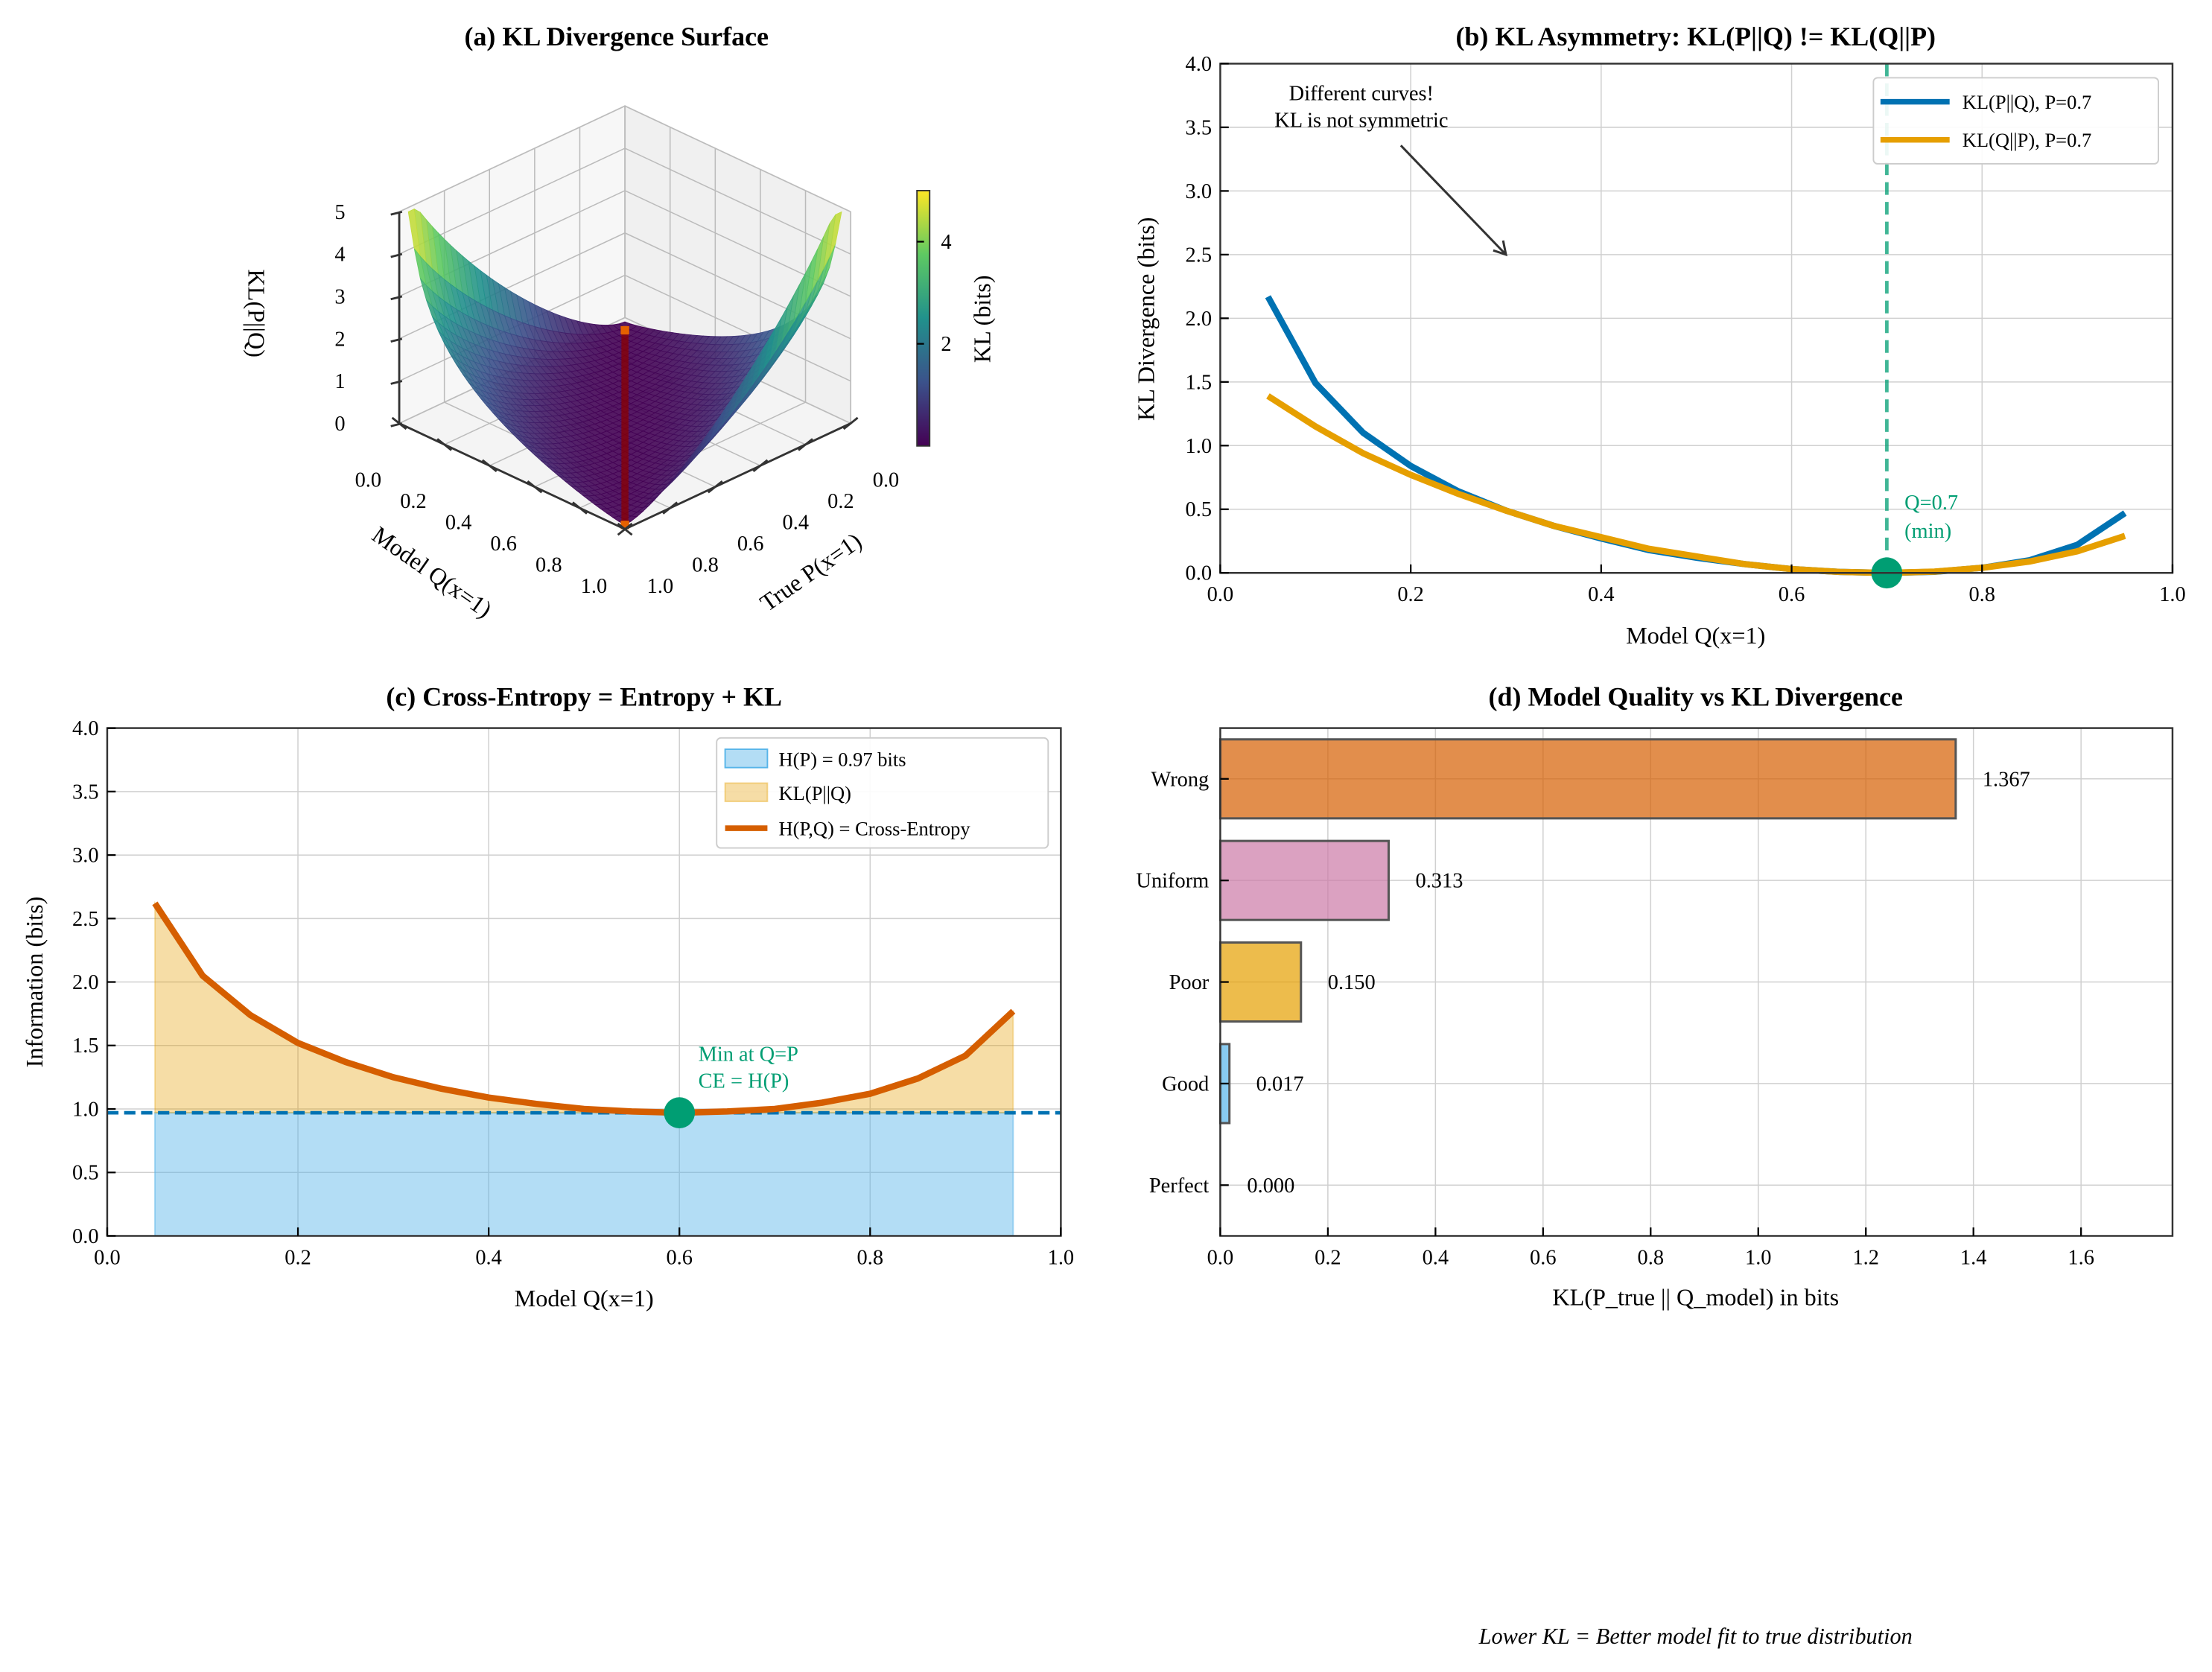 This screenshot has height=1672, width=2212. I want to click on series-line-kl-pq, so click(1696, 435).